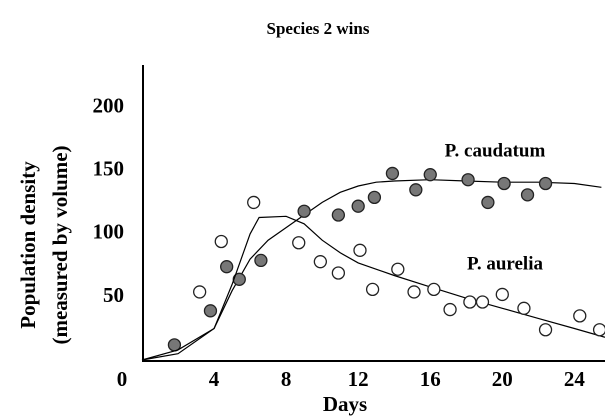  What do you see at coordinates (109, 232) in the screenshot?
I see `y-tick-label: 100` at bounding box center [109, 232].